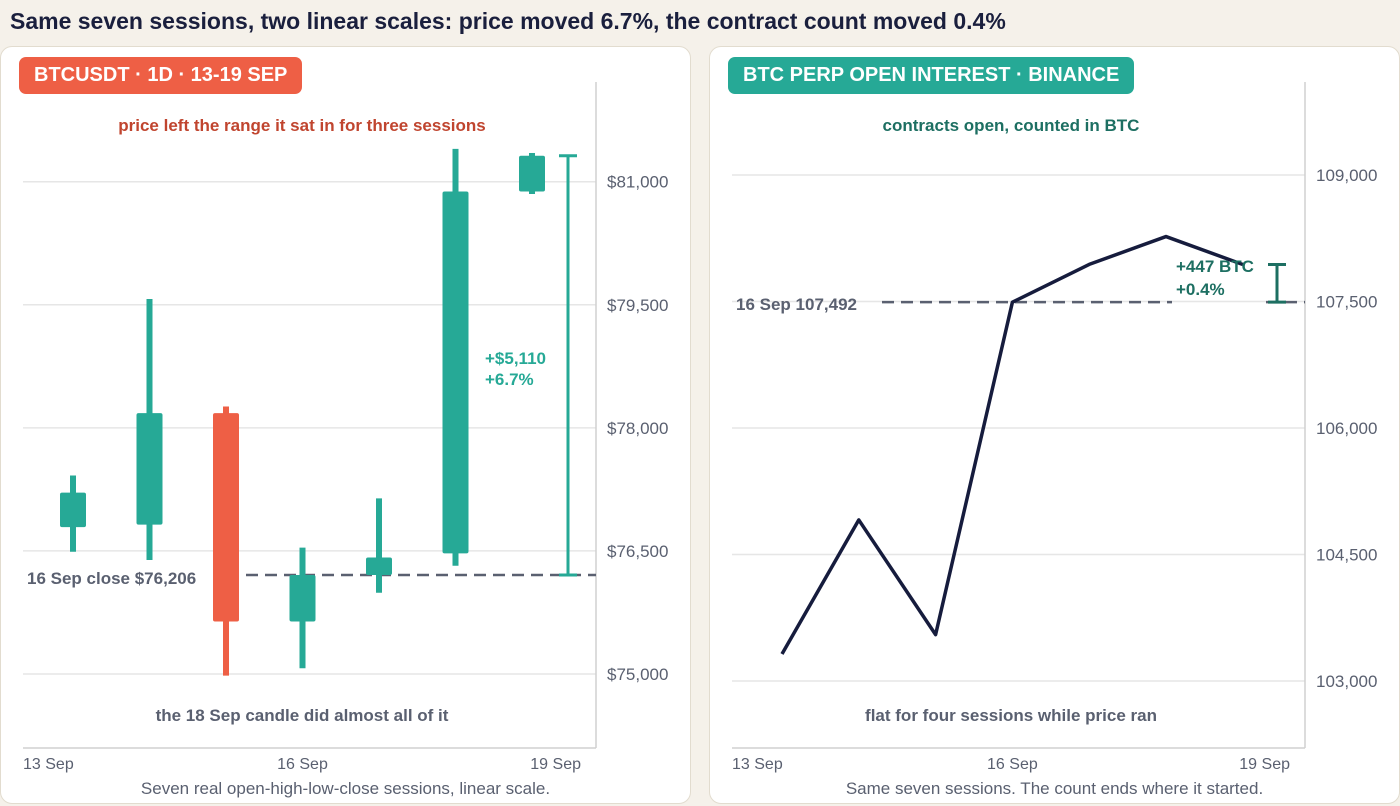 The image size is (1400, 806). What do you see at coordinates (1200, 289) in the screenshot?
I see `change-label-pct: +0.4%` at bounding box center [1200, 289].